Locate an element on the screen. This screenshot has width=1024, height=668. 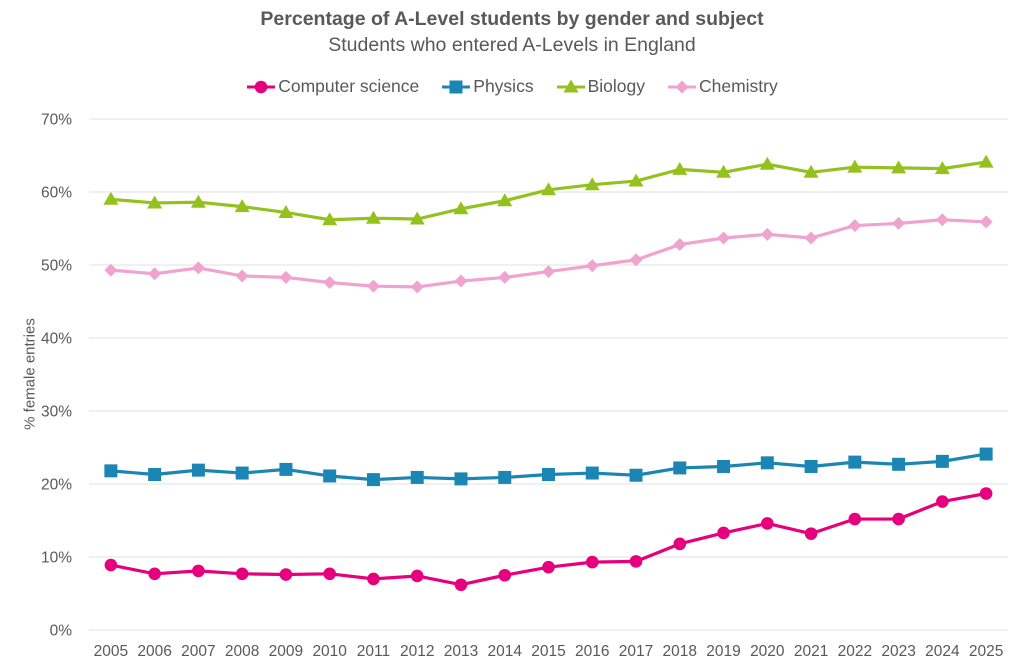
legend-triangle-marker-icon is located at coordinates (570, 85).